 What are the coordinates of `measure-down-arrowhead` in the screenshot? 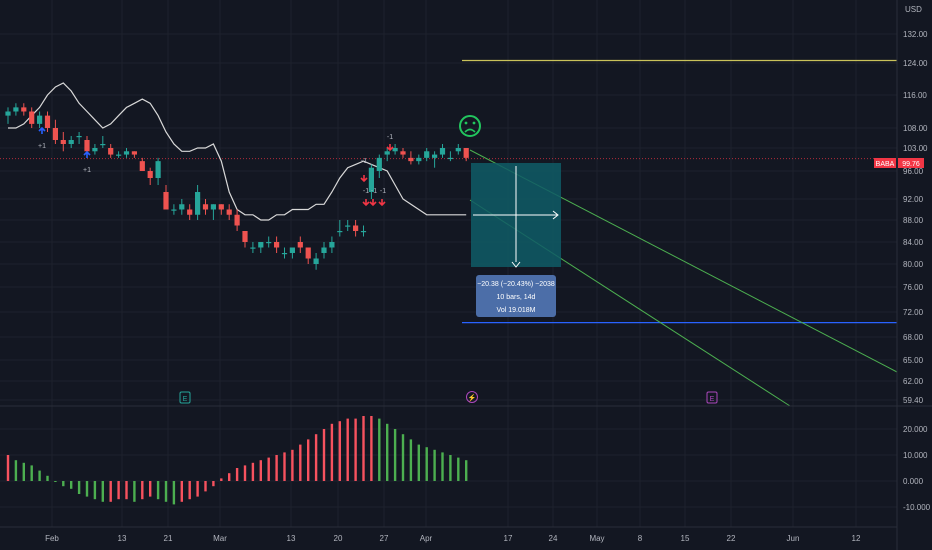 It's located at (516, 264).